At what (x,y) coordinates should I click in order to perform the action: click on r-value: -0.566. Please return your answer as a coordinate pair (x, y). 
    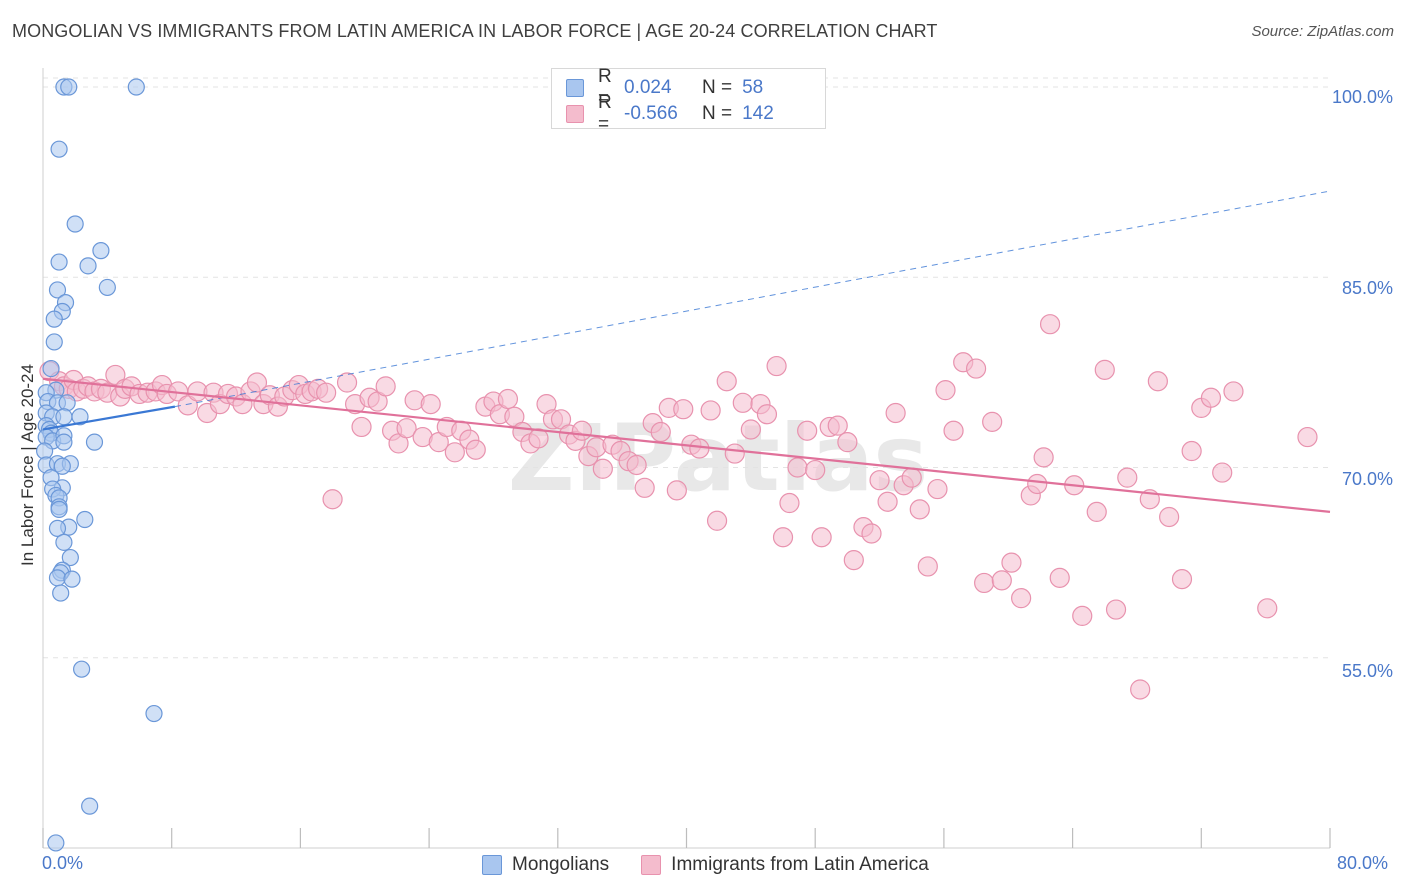
    Looking at the image, I should click on (651, 113).